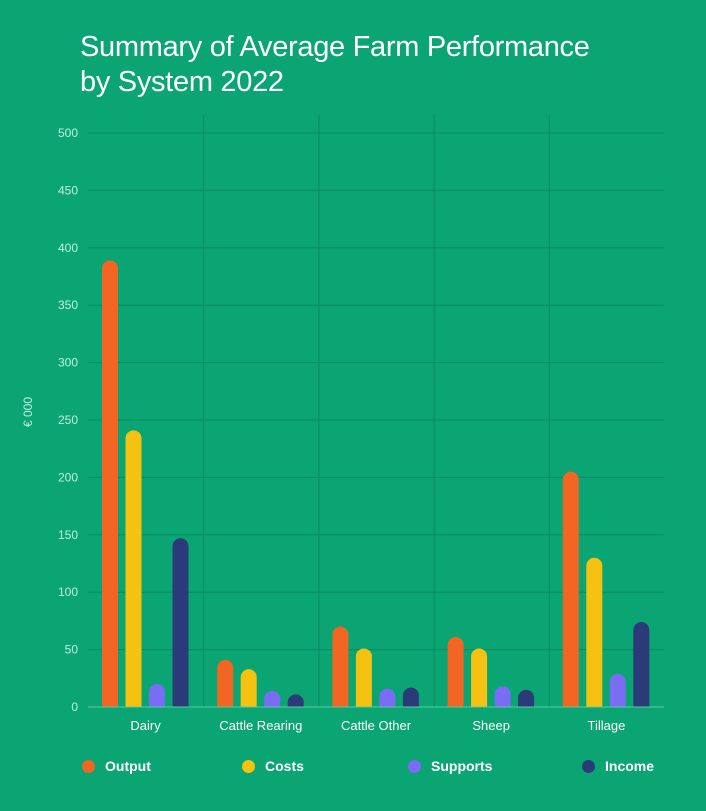  What do you see at coordinates (68, 248) in the screenshot?
I see `y-tick-label: 400` at bounding box center [68, 248].